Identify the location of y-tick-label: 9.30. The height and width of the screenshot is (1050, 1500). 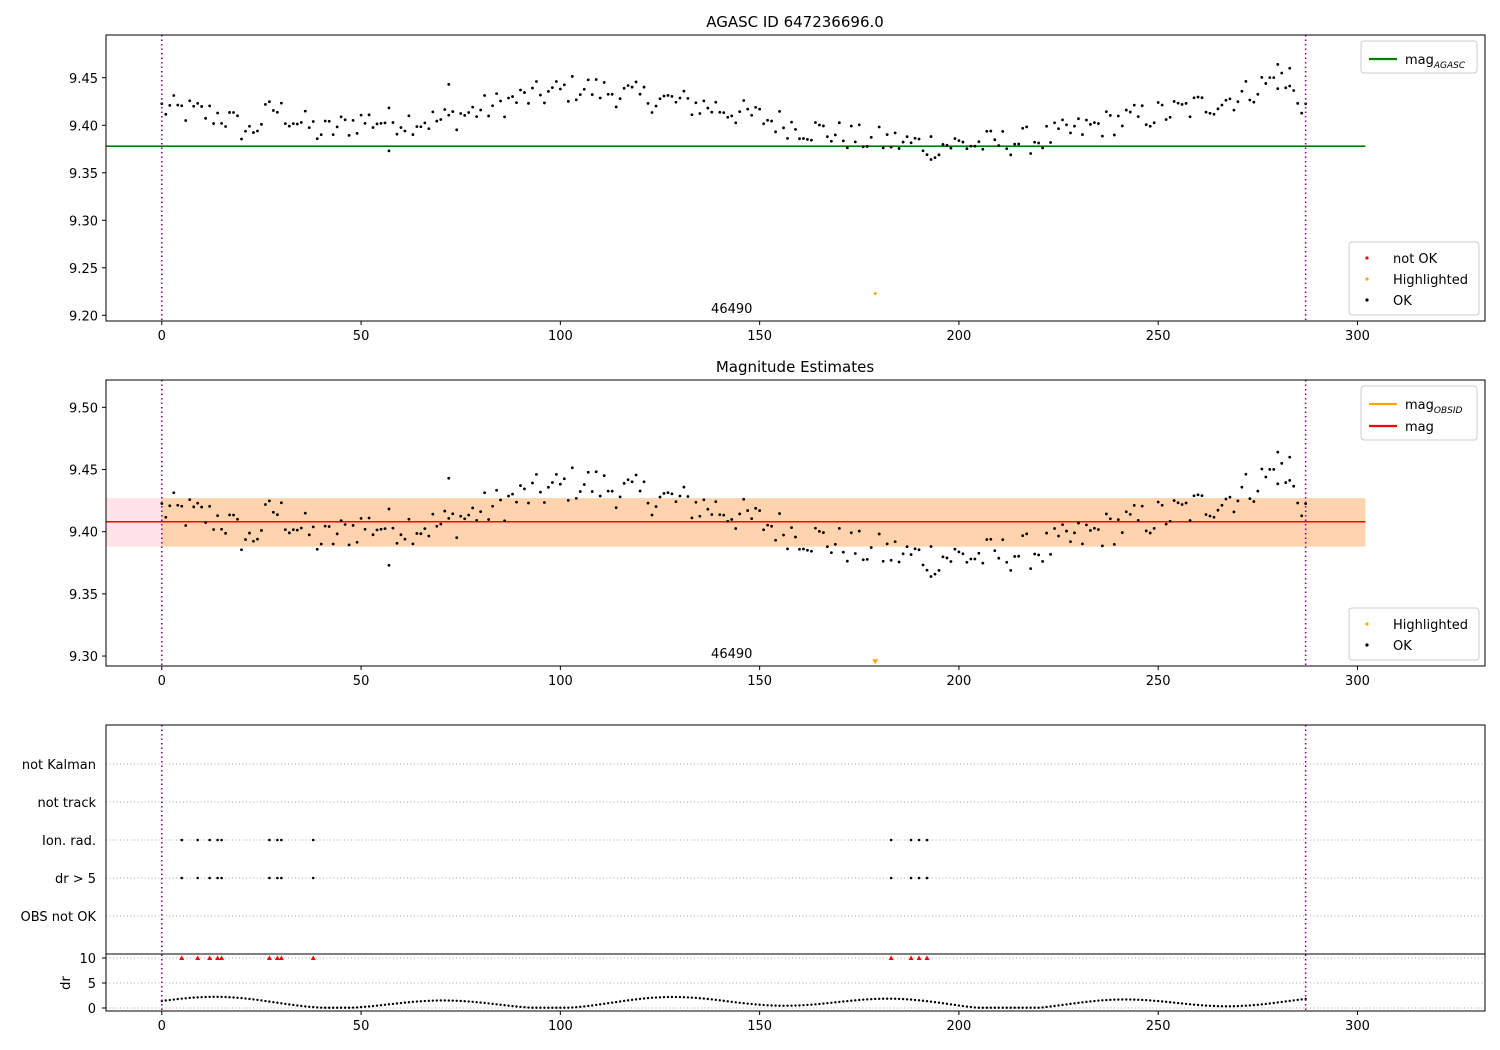
(83, 657).